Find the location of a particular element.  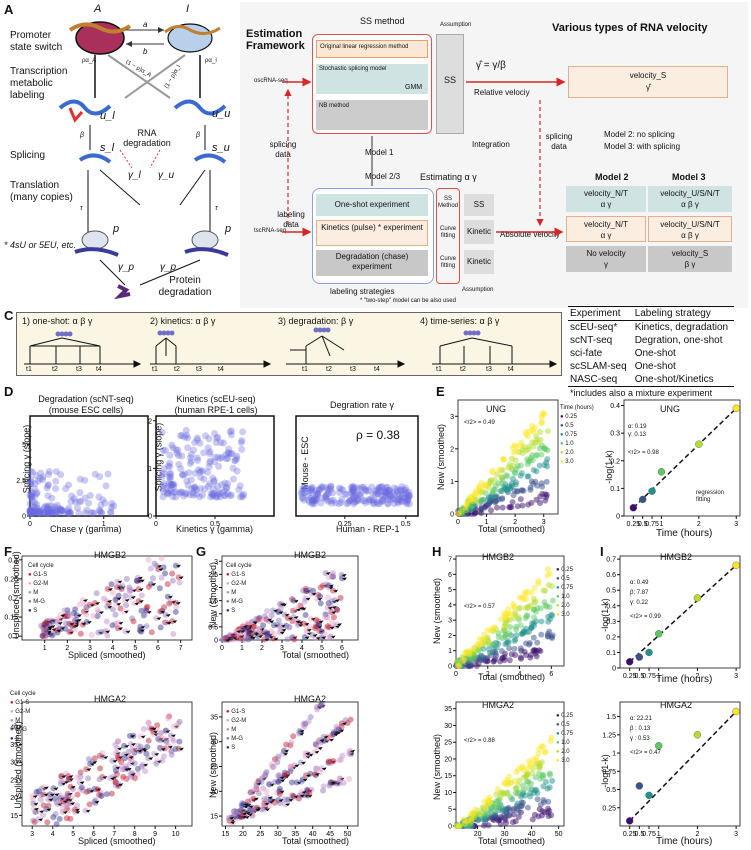

various-velocity-title: Various types of RNA velocity is located at coordinates (630, 28).